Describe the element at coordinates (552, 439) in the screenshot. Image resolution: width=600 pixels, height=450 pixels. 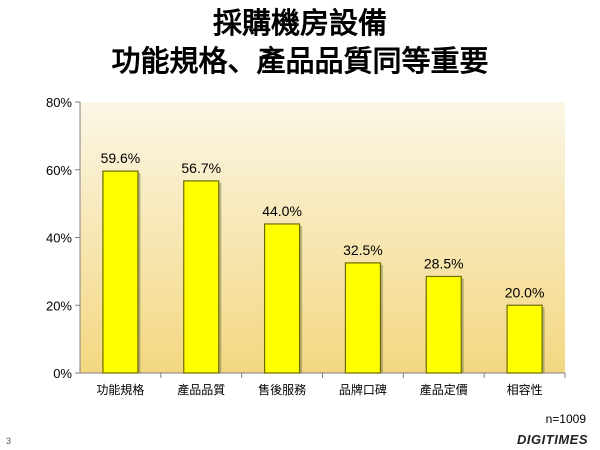
I see `digitimes-logo: DIGITIMES` at that location.